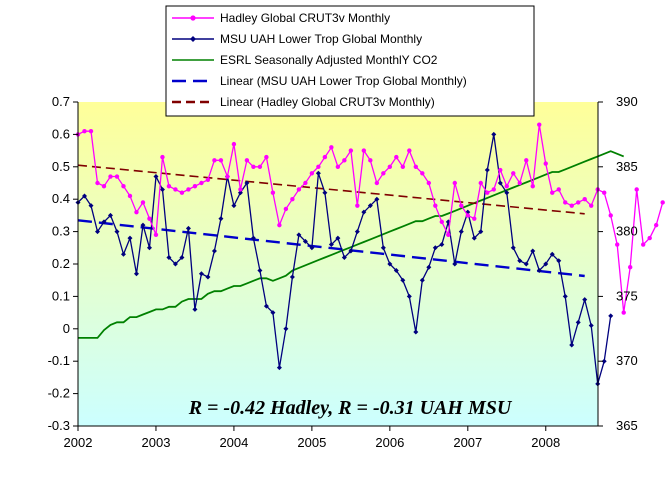 The width and height of the screenshot is (666, 500). Describe the element at coordinates (327, 102) in the screenshot. I see `legend-label: Linear (Hadley Global CRUT3v Monthly)` at that location.